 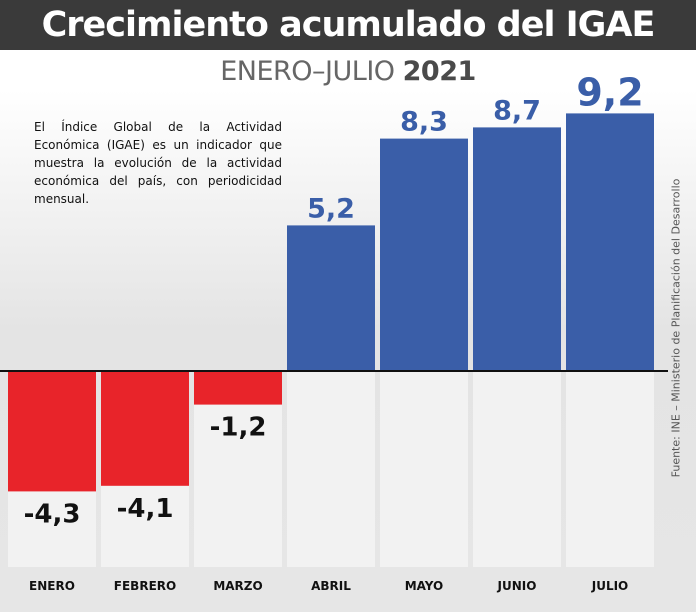 I want to click on category-label: ENERO, so click(x=52, y=586).